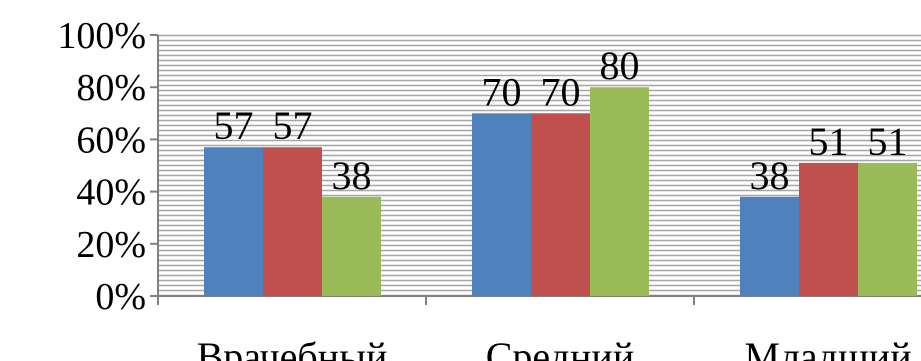  What do you see at coordinates (111, 140) in the screenshot?
I see `y-tick-label: 60%` at bounding box center [111, 140].